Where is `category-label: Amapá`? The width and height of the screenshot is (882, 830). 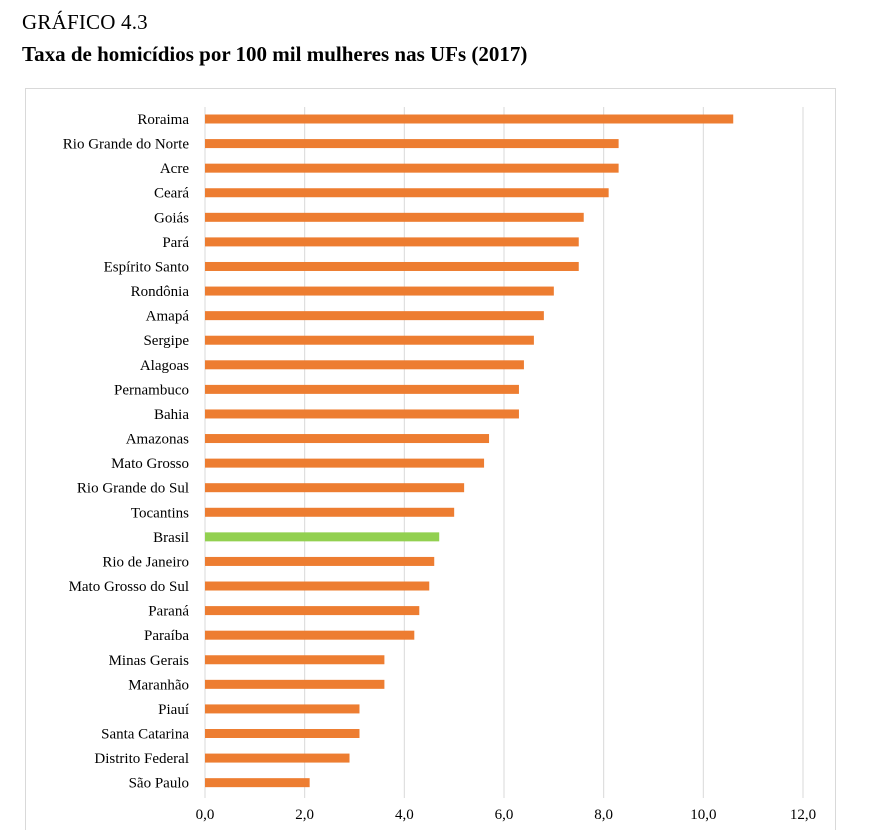
category-label: Amapá is located at coordinates (168, 317).